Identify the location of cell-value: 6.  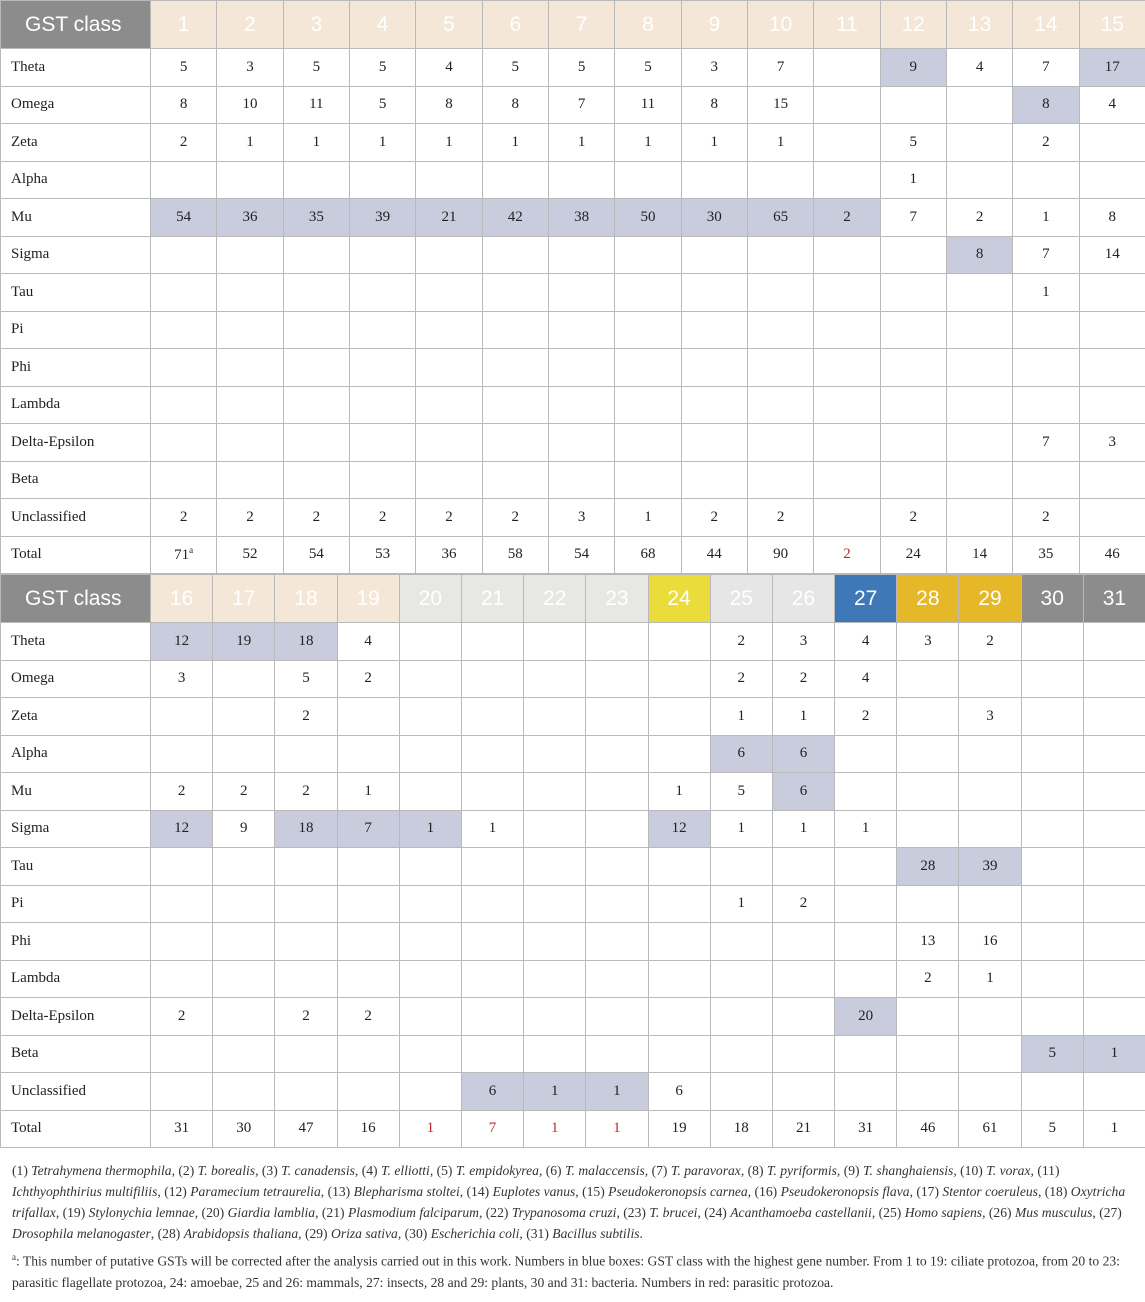
(679, 1090).